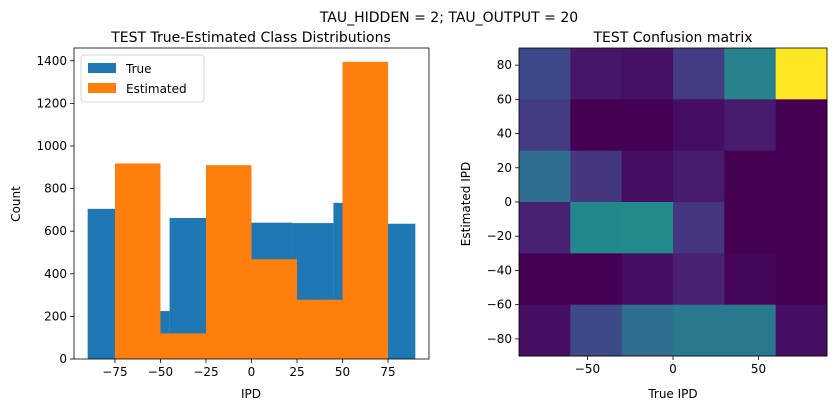 The height and width of the screenshot is (411, 837). I want to click on legend-swatch-estimated, so click(102, 88).